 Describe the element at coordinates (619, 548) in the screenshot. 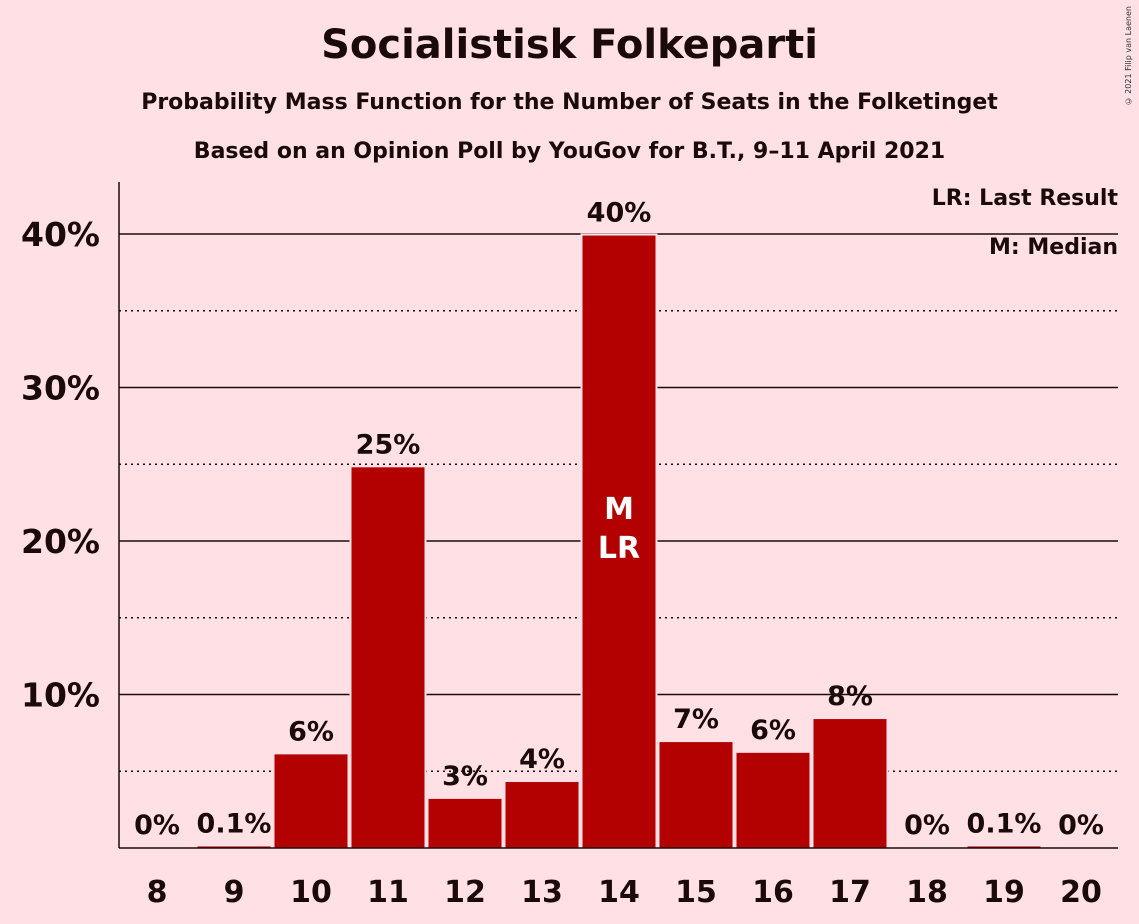

I see `last-result-marker: LR` at that location.